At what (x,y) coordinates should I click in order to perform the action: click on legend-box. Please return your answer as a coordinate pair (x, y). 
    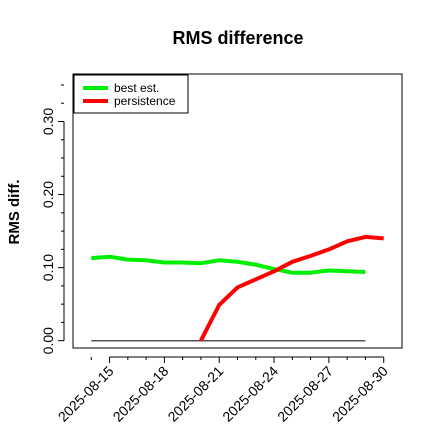
    Looking at the image, I should click on (131, 94).